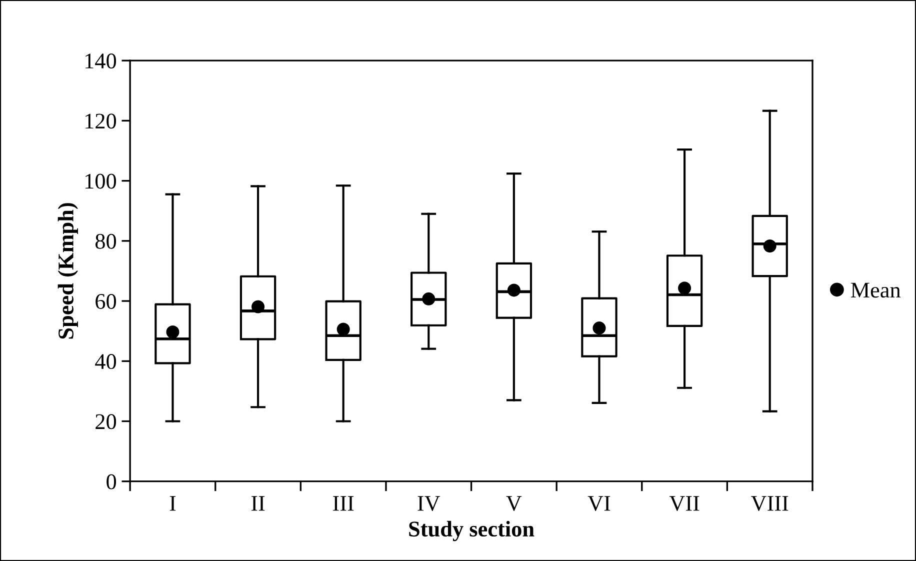 This screenshot has width=916, height=561. What do you see at coordinates (101, 121) in the screenshot?
I see `y-tick-label: 120` at bounding box center [101, 121].